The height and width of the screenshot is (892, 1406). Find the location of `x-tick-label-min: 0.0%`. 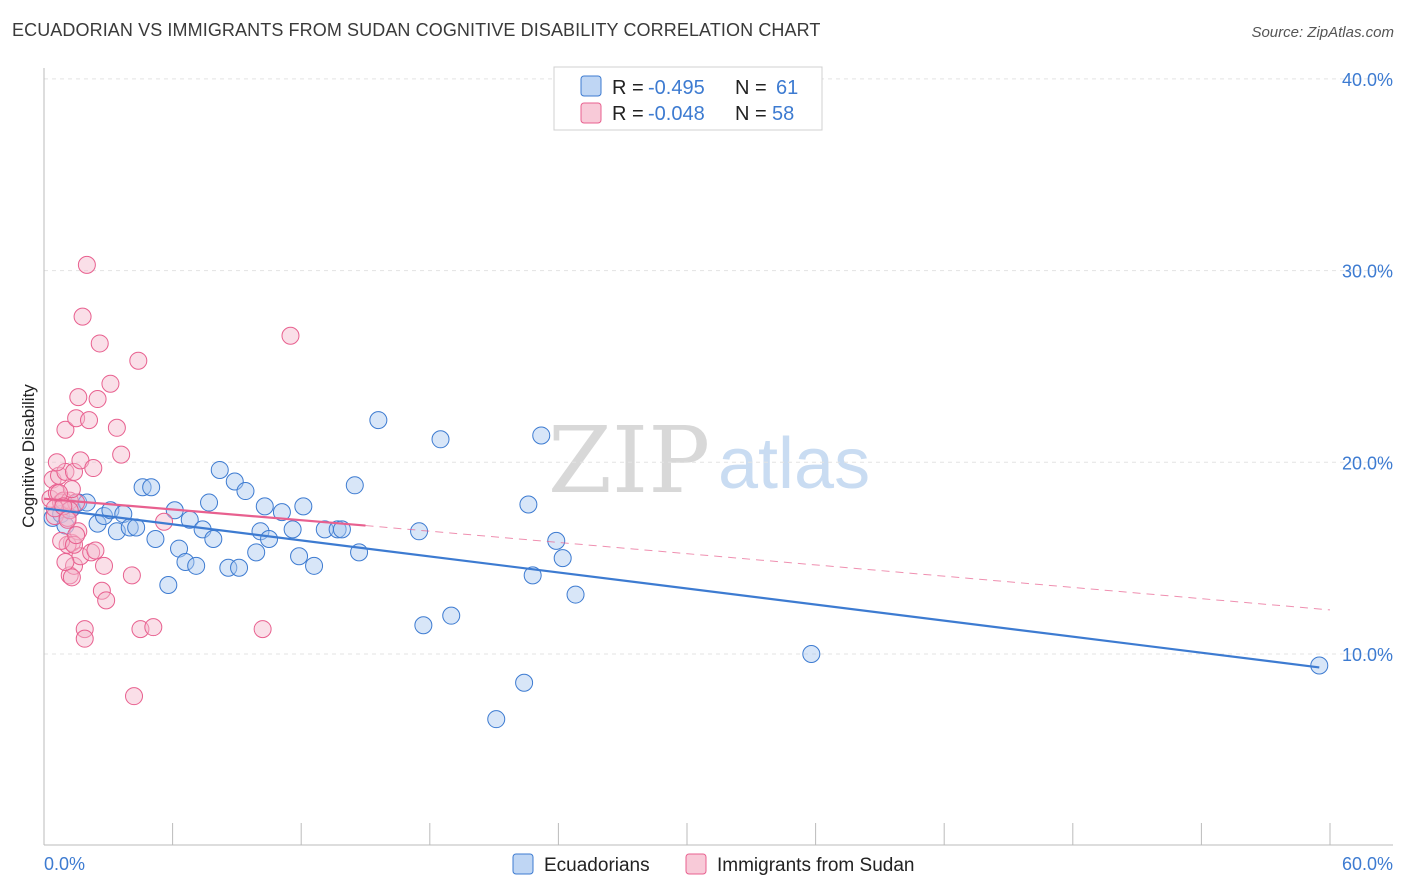

x-tick-label-min: 0.0% is located at coordinates (64, 864).